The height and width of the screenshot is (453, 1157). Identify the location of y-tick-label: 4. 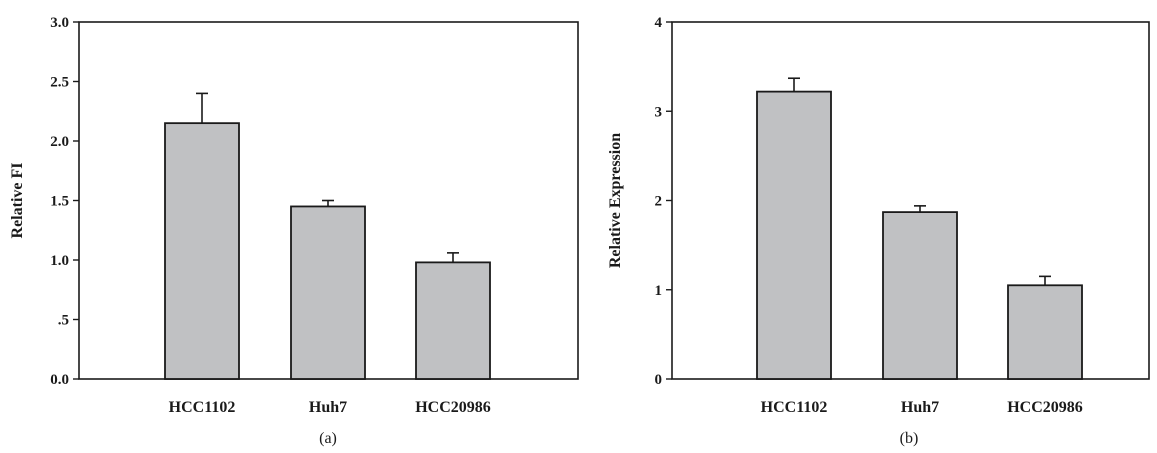
(659, 23).